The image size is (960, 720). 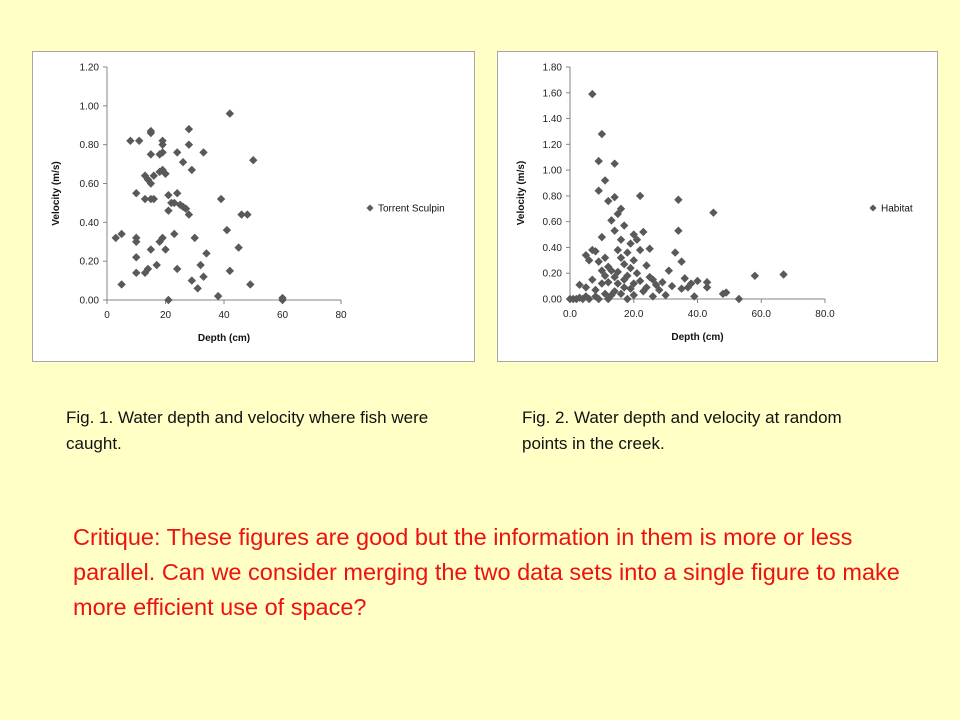 I want to click on fig2-x-tick-label: 60.0, so click(x=762, y=314).